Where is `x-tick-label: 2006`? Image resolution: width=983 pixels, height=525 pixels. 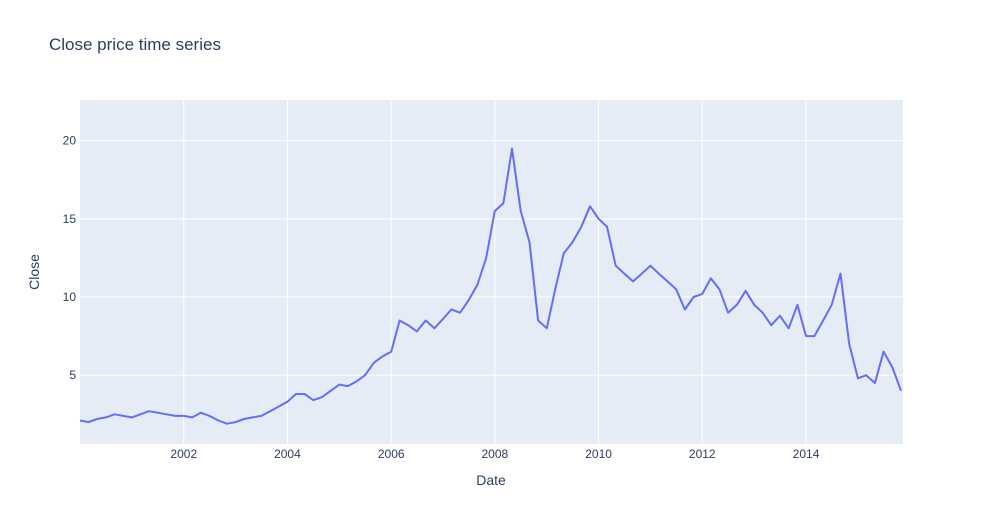 x-tick-label: 2006 is located at coordinates (391, 454).